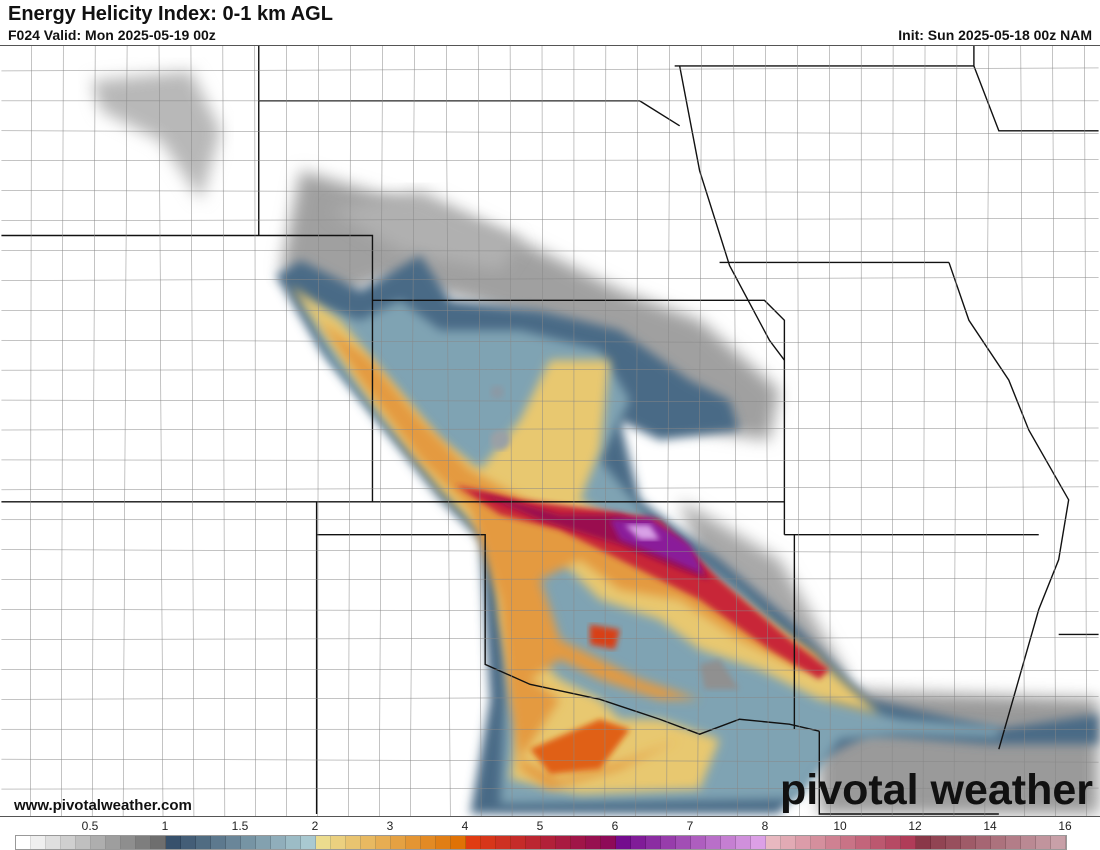  Describe the element at coordinates (840, 826) in the screenshot. I see `colorbar-tick-label: 10` at that location.